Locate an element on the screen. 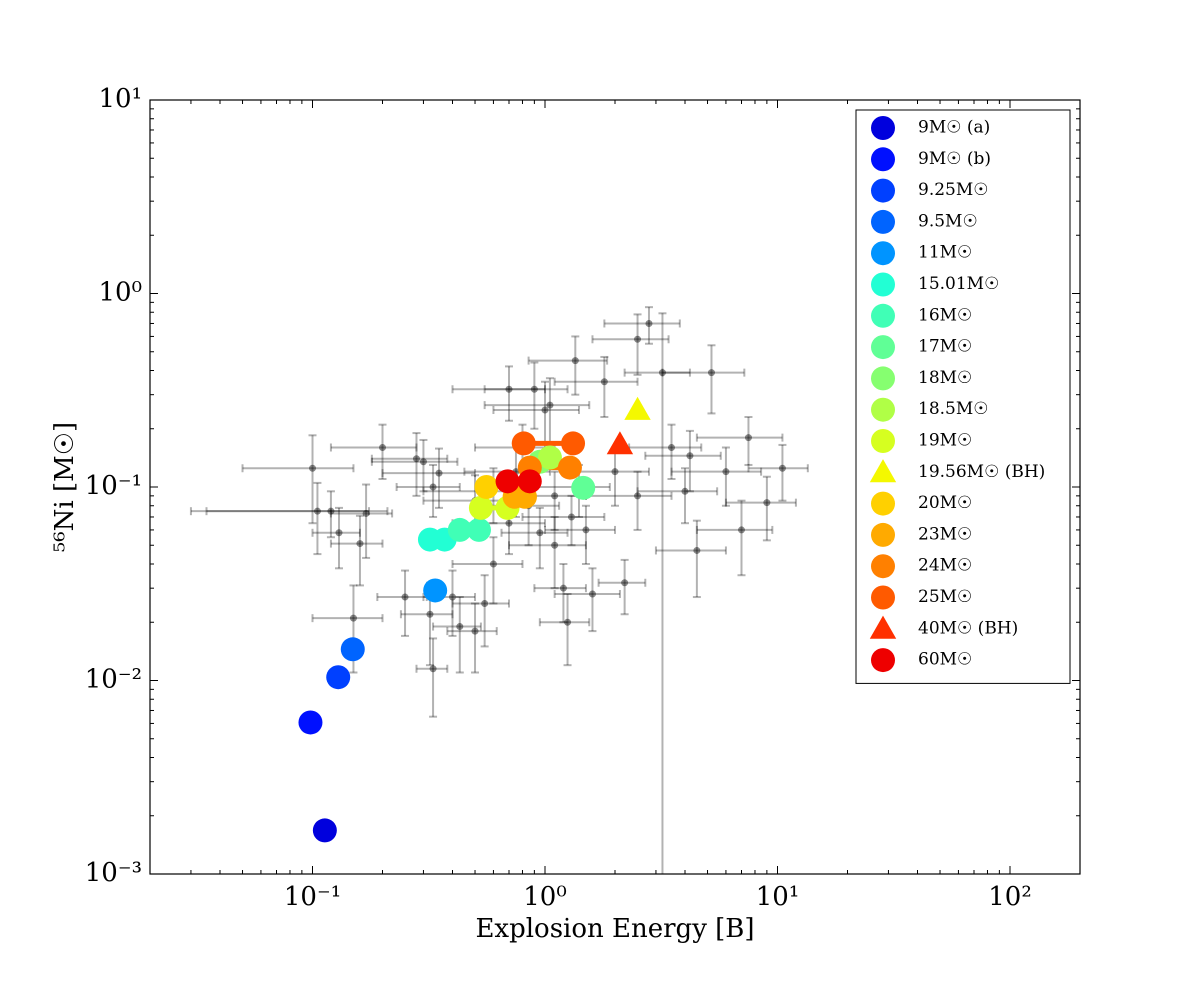  legend-label: 17M☉ is located at coordinates (945, 347).